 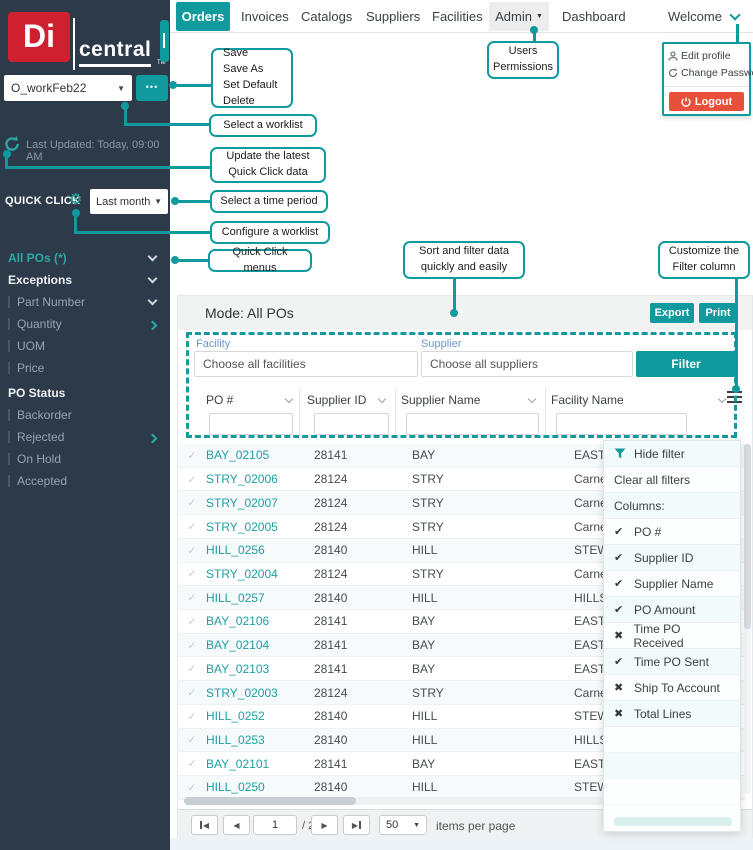 I want to click on next-page-button: ▶, so click(x=324, y=825).